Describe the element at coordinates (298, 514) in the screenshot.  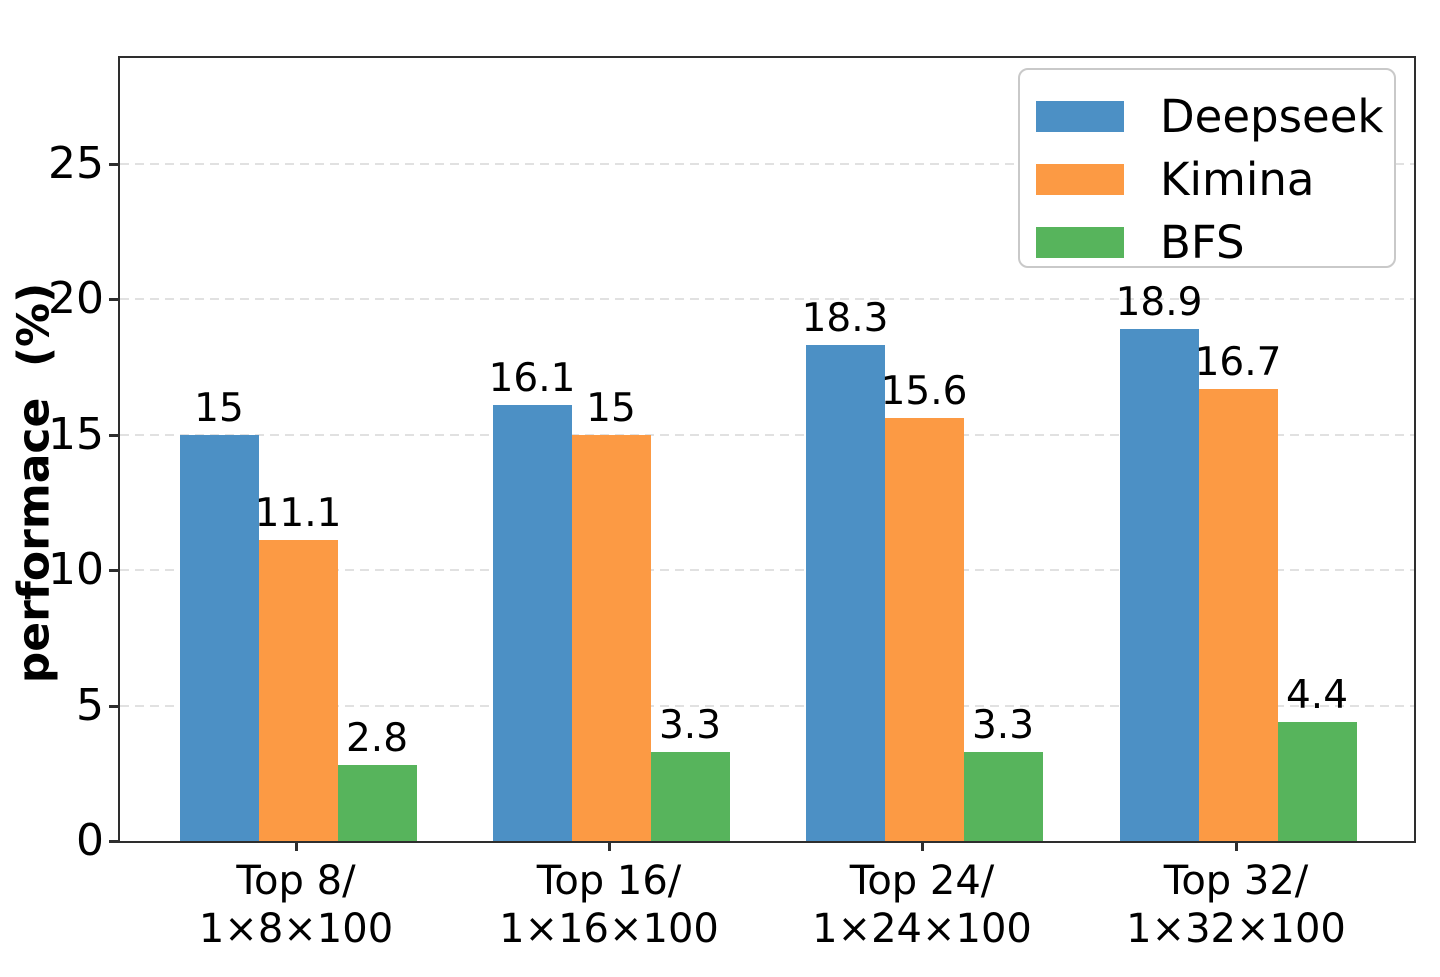
I see `bar-value-label: 11.1` at that location.